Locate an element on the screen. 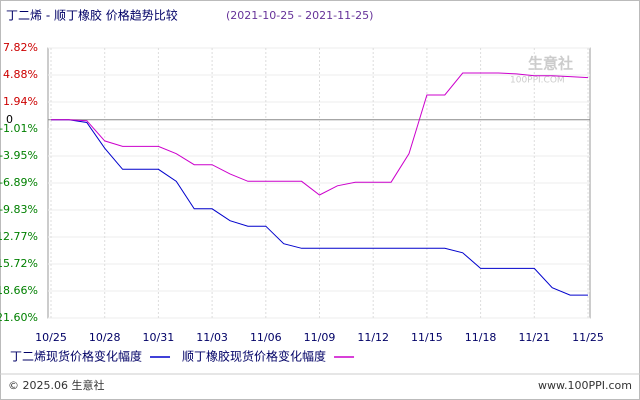 This screenshot has height=400, width=640. y-tick-label: -15.72% is located at coordinates (19, 263).